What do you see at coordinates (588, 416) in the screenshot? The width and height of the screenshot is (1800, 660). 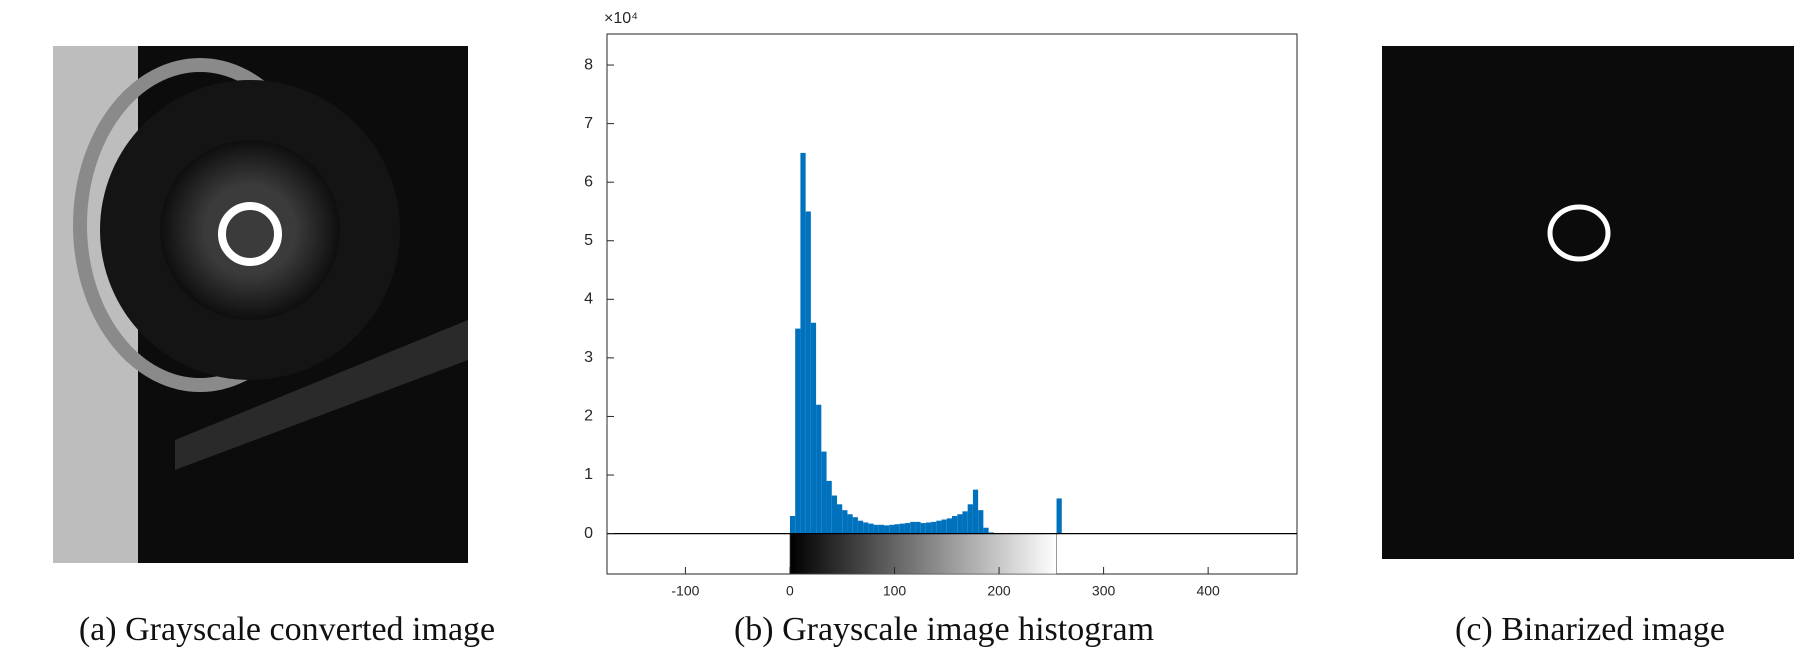 I see `y-tick-label: 2` at bounding box center [588, 416].